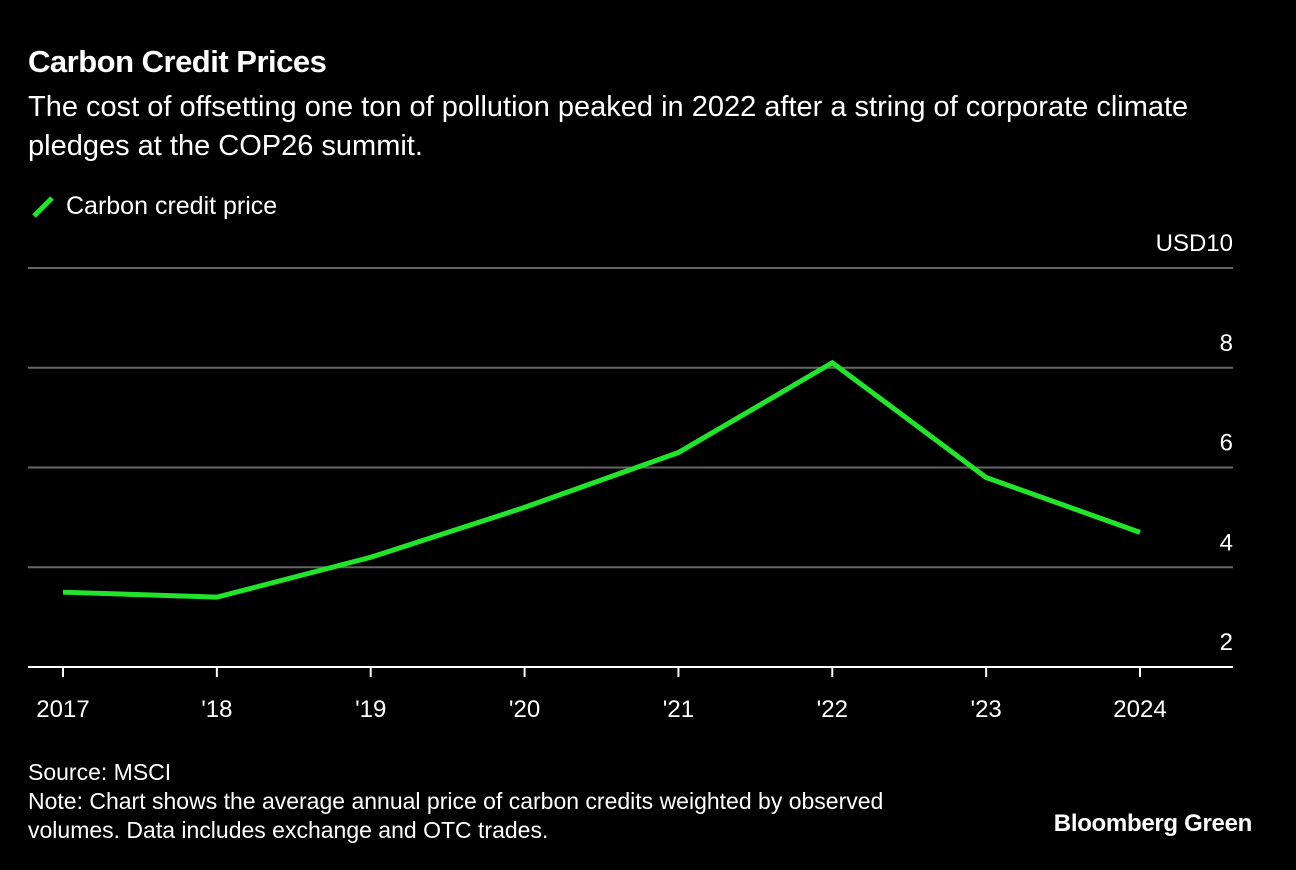 This screenshot has width=1296, height=870. What do you see at coordinates (1139, 709) in the screenshot?
I see `x-tick-label: 2024` at bounding box center [1139, 709].